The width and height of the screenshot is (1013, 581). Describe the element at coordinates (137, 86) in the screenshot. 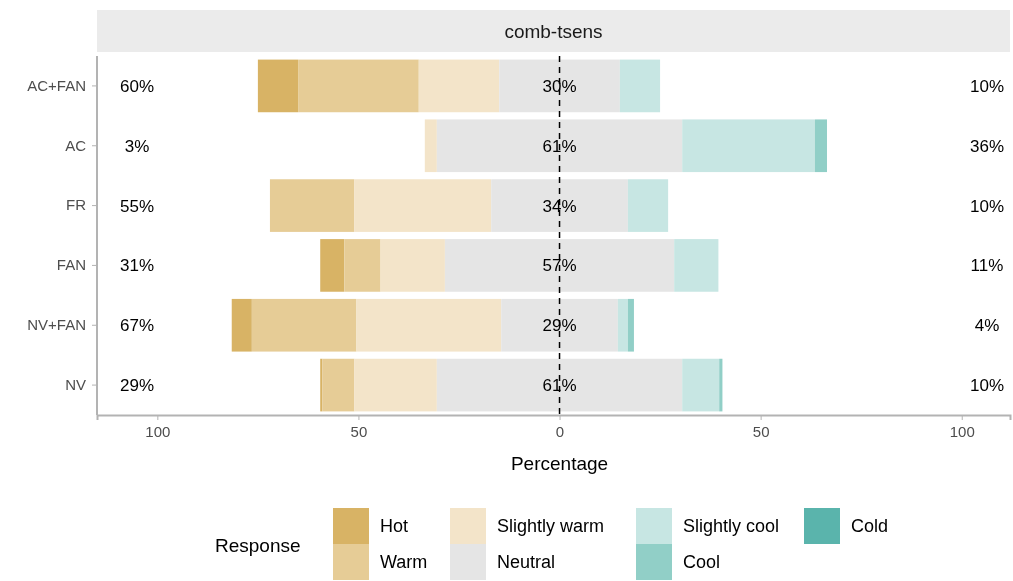

I see `annotation: 60%` at that location.